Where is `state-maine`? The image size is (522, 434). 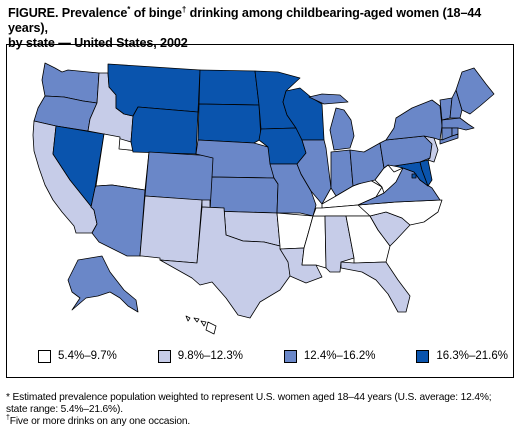 state-maine is located at coordinates (475, 91).